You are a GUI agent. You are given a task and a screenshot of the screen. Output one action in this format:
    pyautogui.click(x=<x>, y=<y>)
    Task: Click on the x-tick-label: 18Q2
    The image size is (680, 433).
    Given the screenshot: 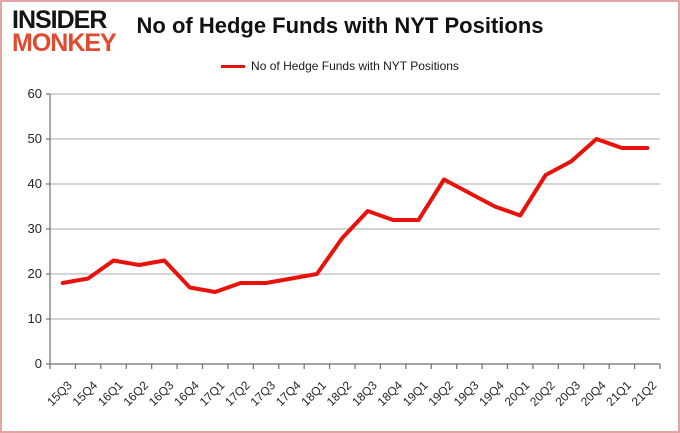 What is the action you would take?
    pyautogui.click(x=339, y=393)
    